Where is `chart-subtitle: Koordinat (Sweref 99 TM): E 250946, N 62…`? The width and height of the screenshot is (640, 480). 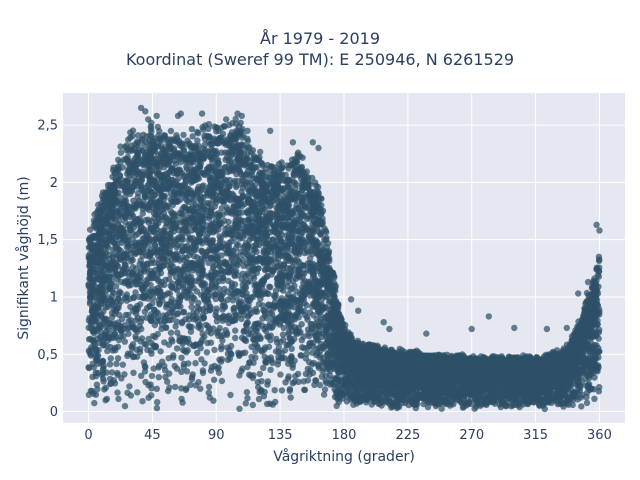 chart-subtitle: Koordinat (Sweref 99 TM): E 250946, N 62… is located at coordinates (320, 59).